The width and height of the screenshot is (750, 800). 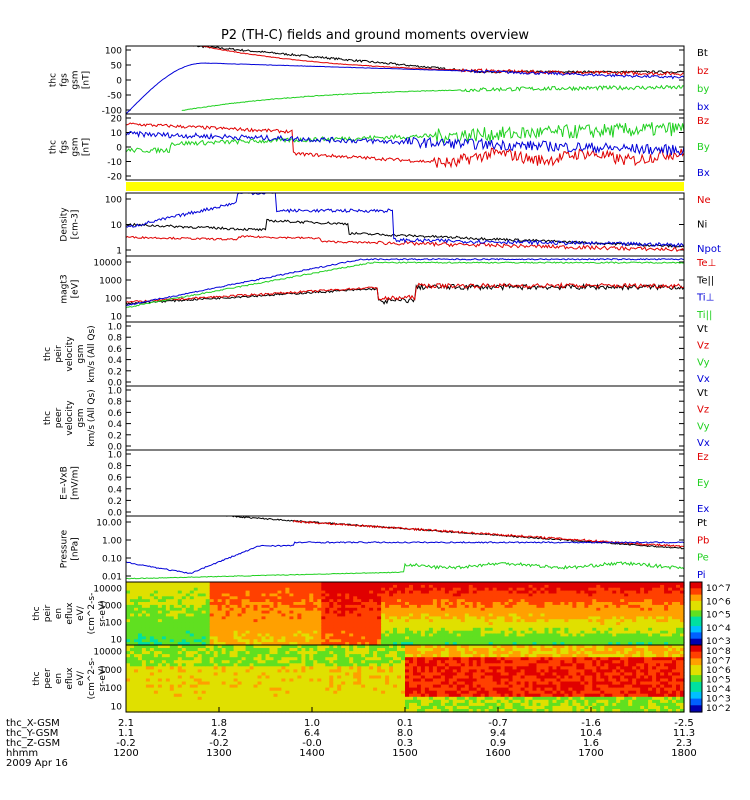 What do you see at coordinates (405, 723) in the screenshot?
I see `x-tick-label: 0.1` at bounding box center [405, 723].